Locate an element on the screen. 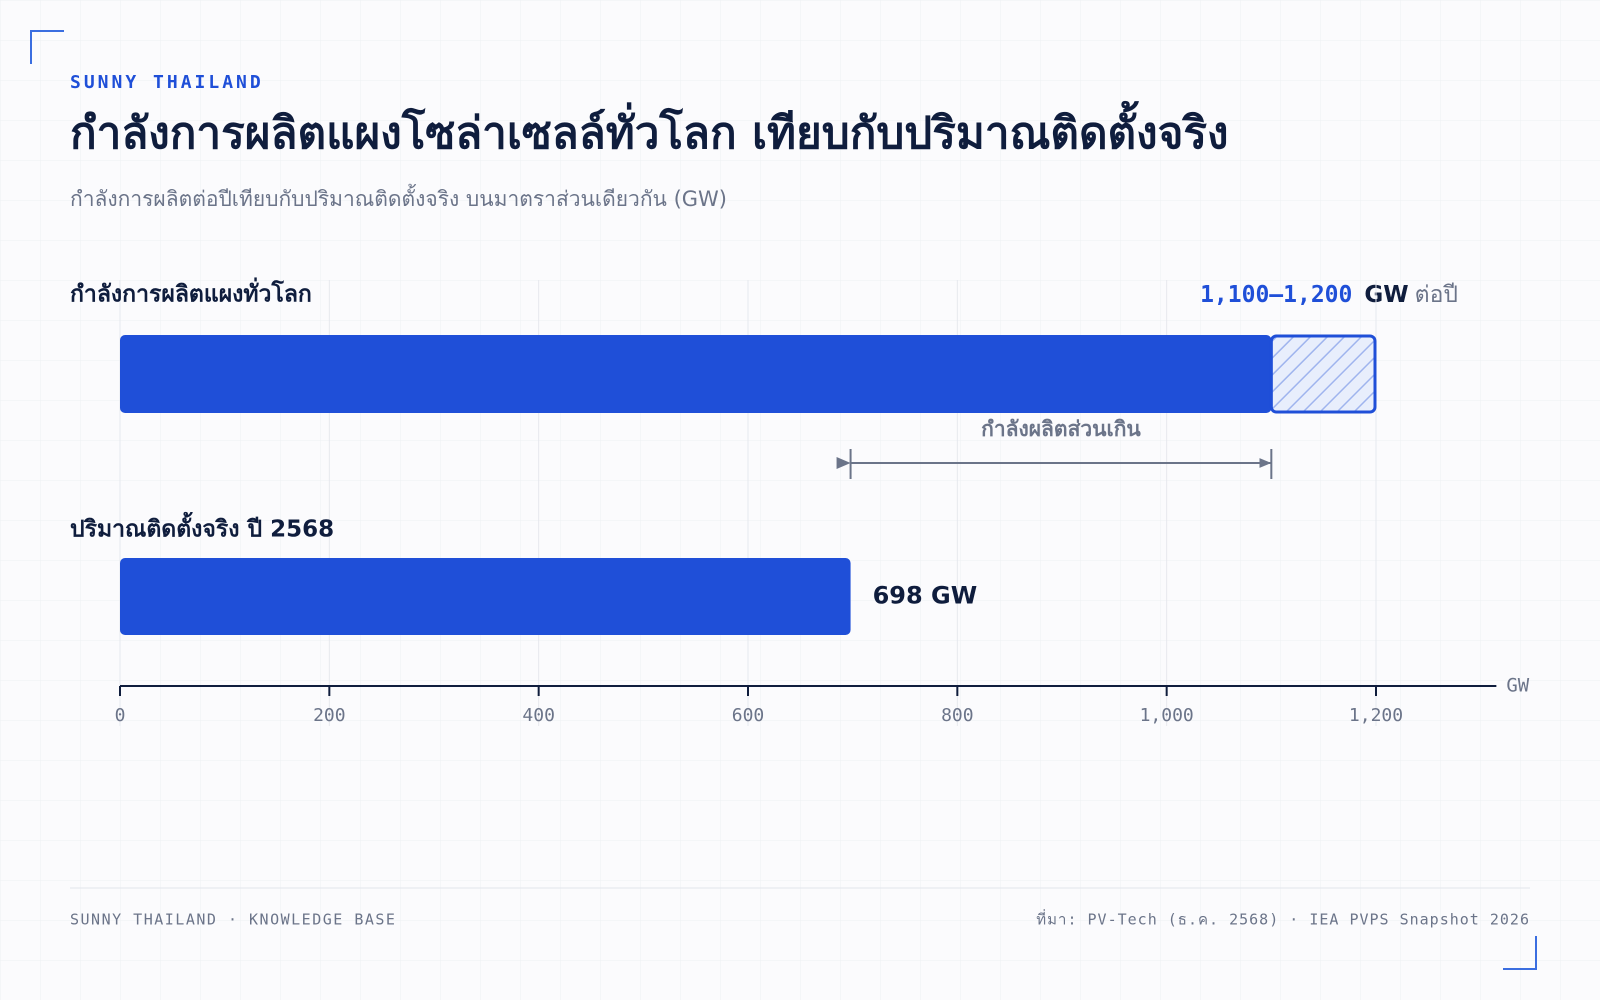 This screenshot has width=1600, height=1000. suffix-label: ต่อปี is located at coordinates (1436, 295).